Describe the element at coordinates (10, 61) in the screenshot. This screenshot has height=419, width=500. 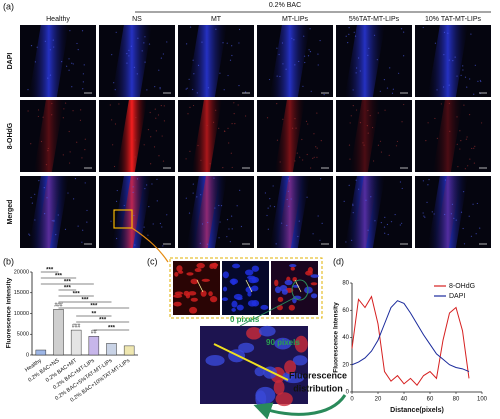
I see `row-label: DAPI` at that location.